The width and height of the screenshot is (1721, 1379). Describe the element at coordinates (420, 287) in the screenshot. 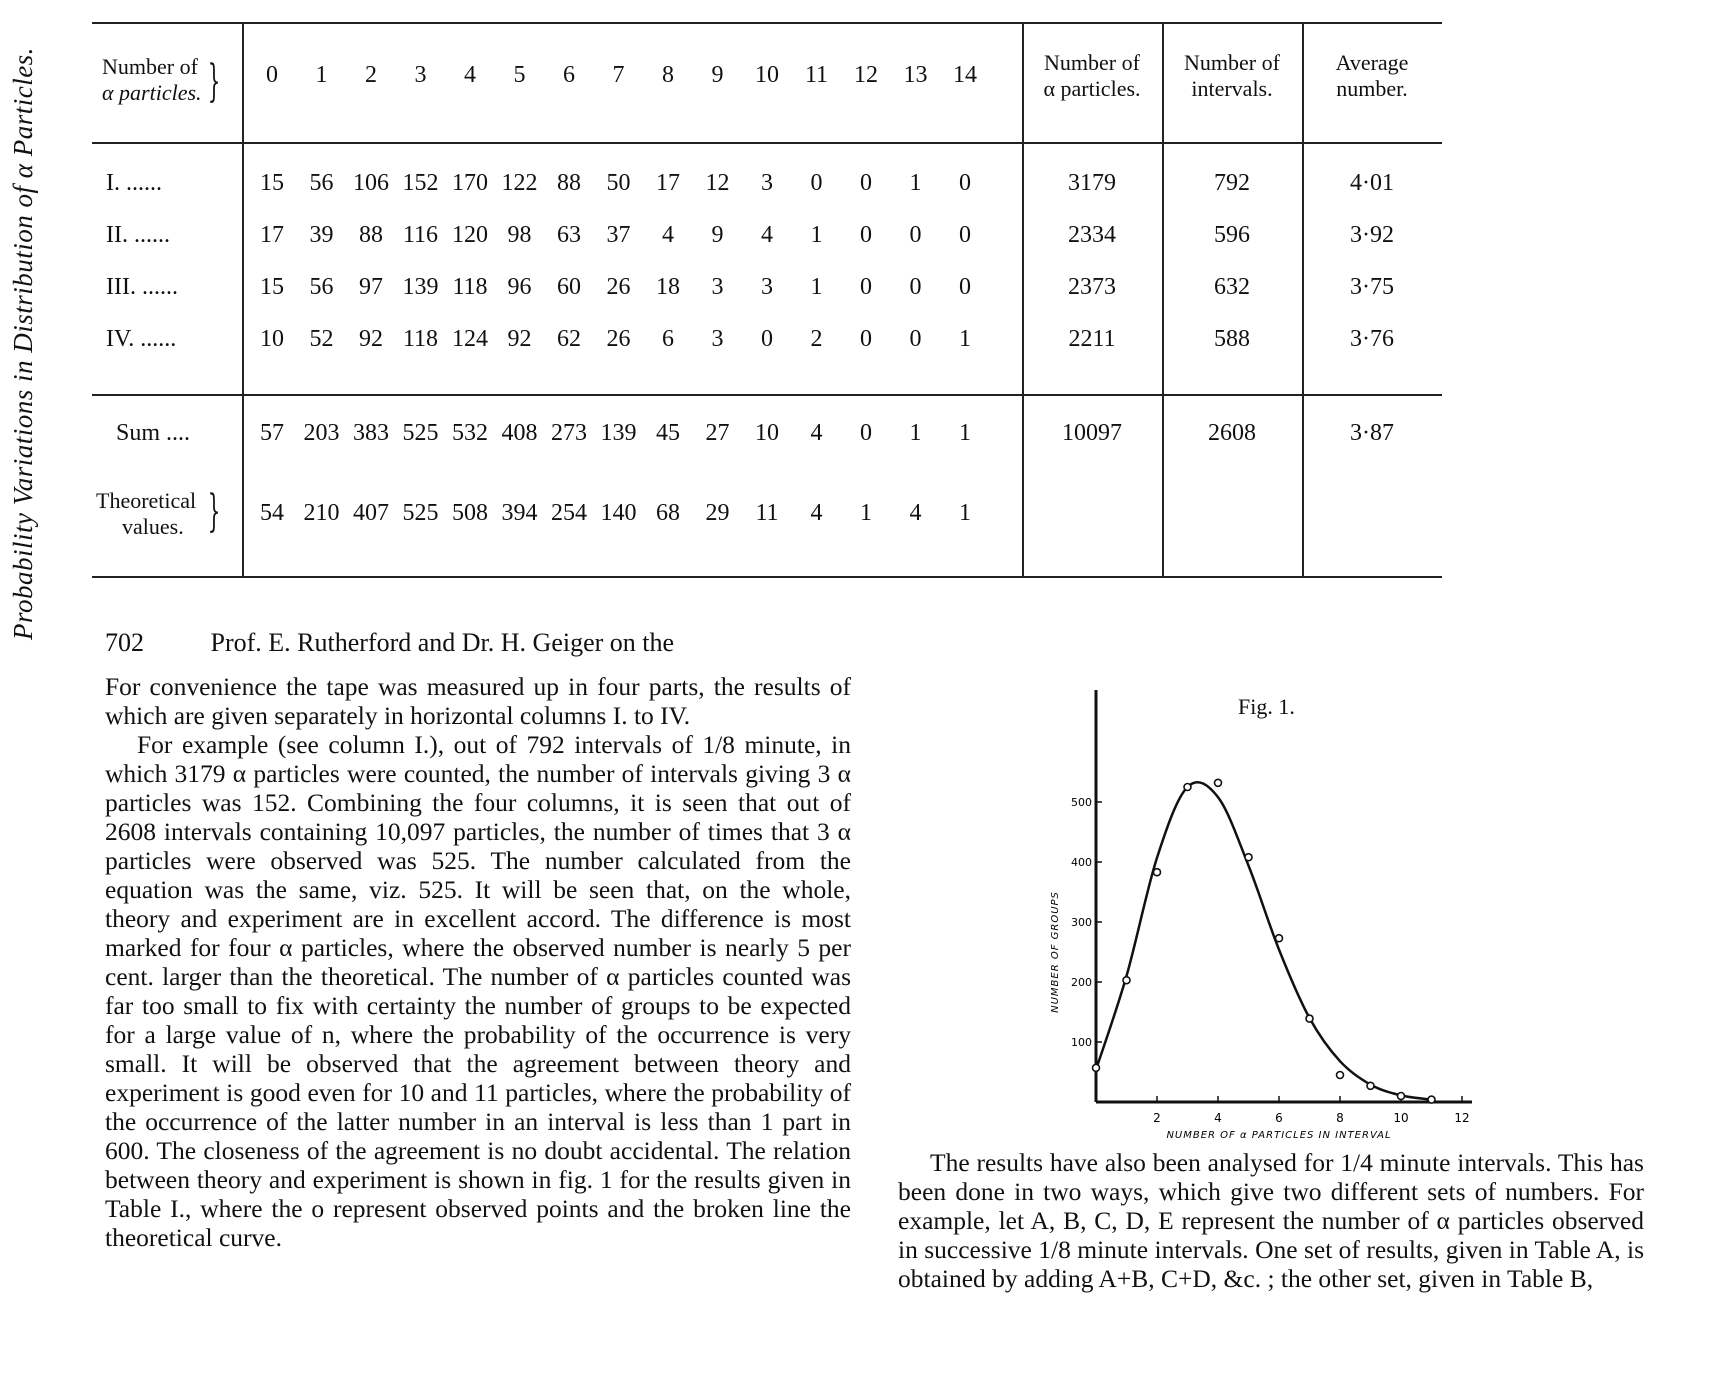

I see `table-cell: 139` at that location.